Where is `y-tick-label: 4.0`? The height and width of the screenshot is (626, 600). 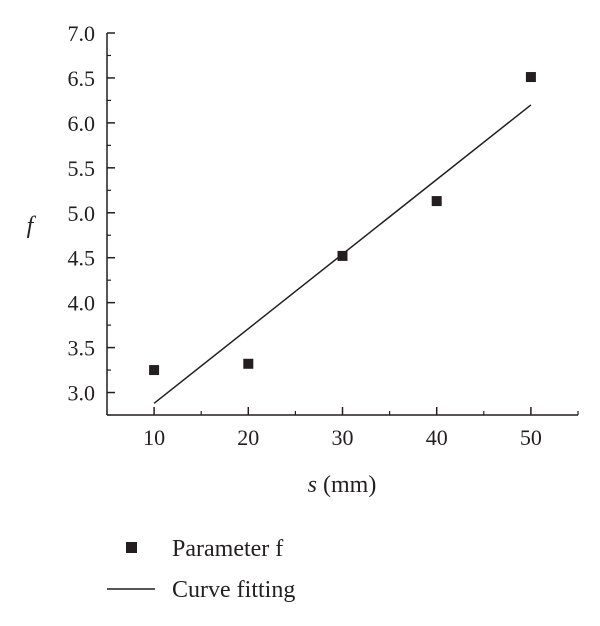
y-tick-label: 4.0 is located at coordinates (82, 303).